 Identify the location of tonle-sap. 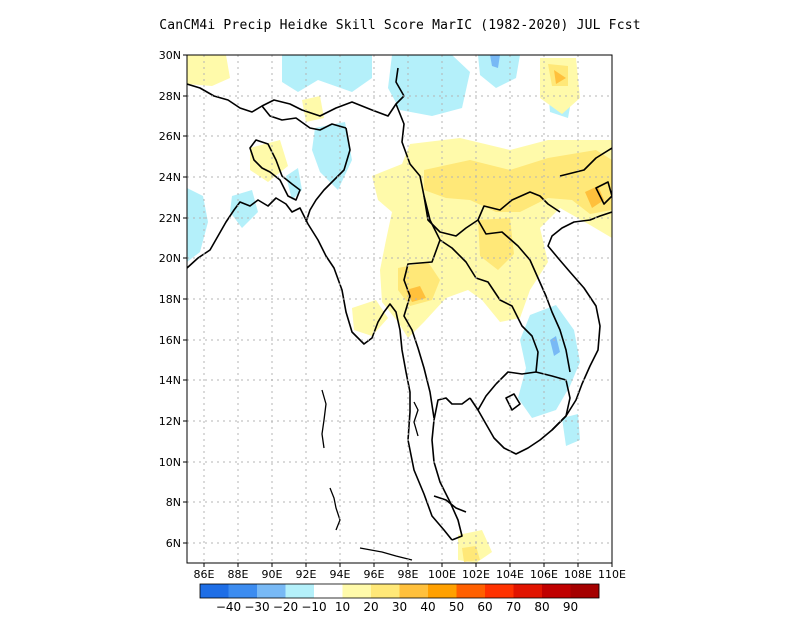
(513, 402).